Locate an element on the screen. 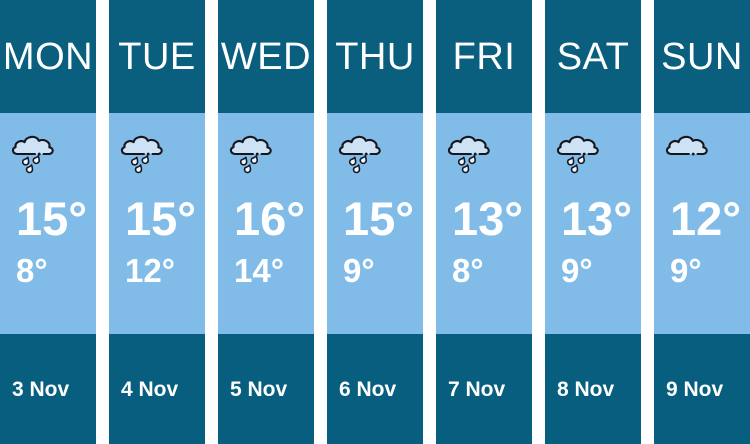 Image resolution: width=750 pixels, height=444 pixels. day-footer: 4 Nov is located at coordinates (157, 389).